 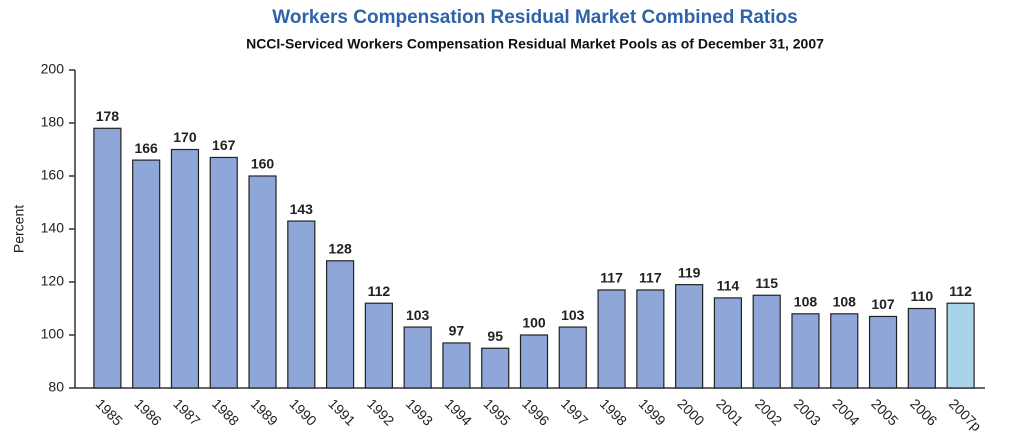 I want to click on x-tick-label: 1999, so click(x=652, y=411).